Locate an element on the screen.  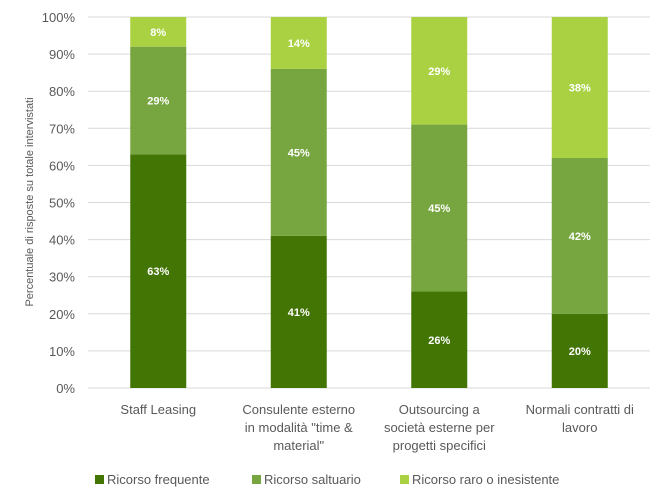
y-tick-label: 80% is located at coordinates (62, 91).